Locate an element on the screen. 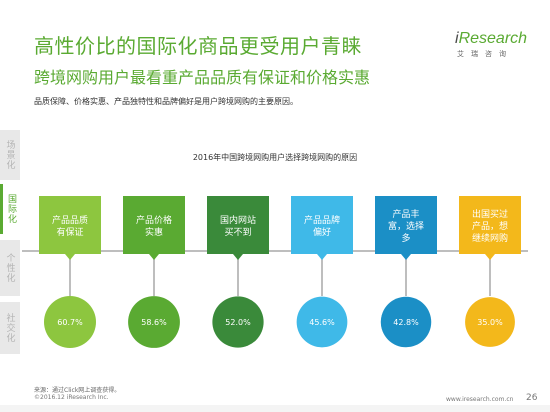 The height and width of the screenshot is (412, 550). logo-research: Research is located at coordinates (493, 38).